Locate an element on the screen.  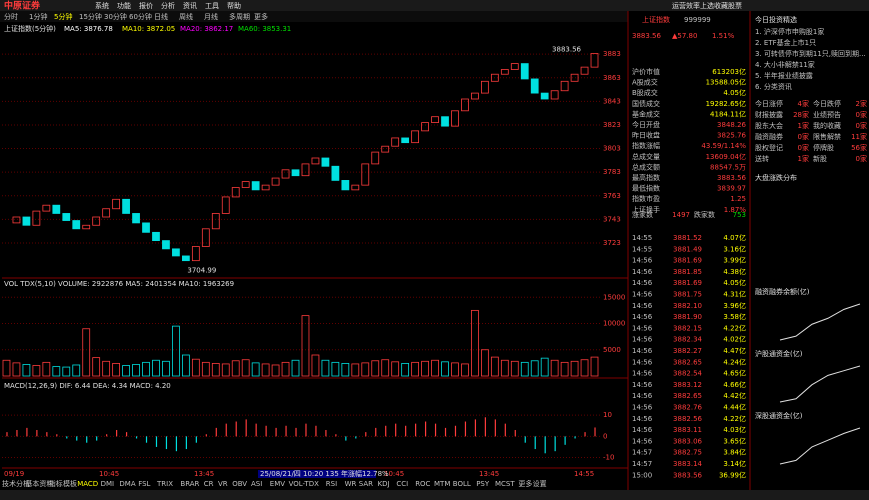
indicator-tab: MCST is located at coordinates (505, 484).